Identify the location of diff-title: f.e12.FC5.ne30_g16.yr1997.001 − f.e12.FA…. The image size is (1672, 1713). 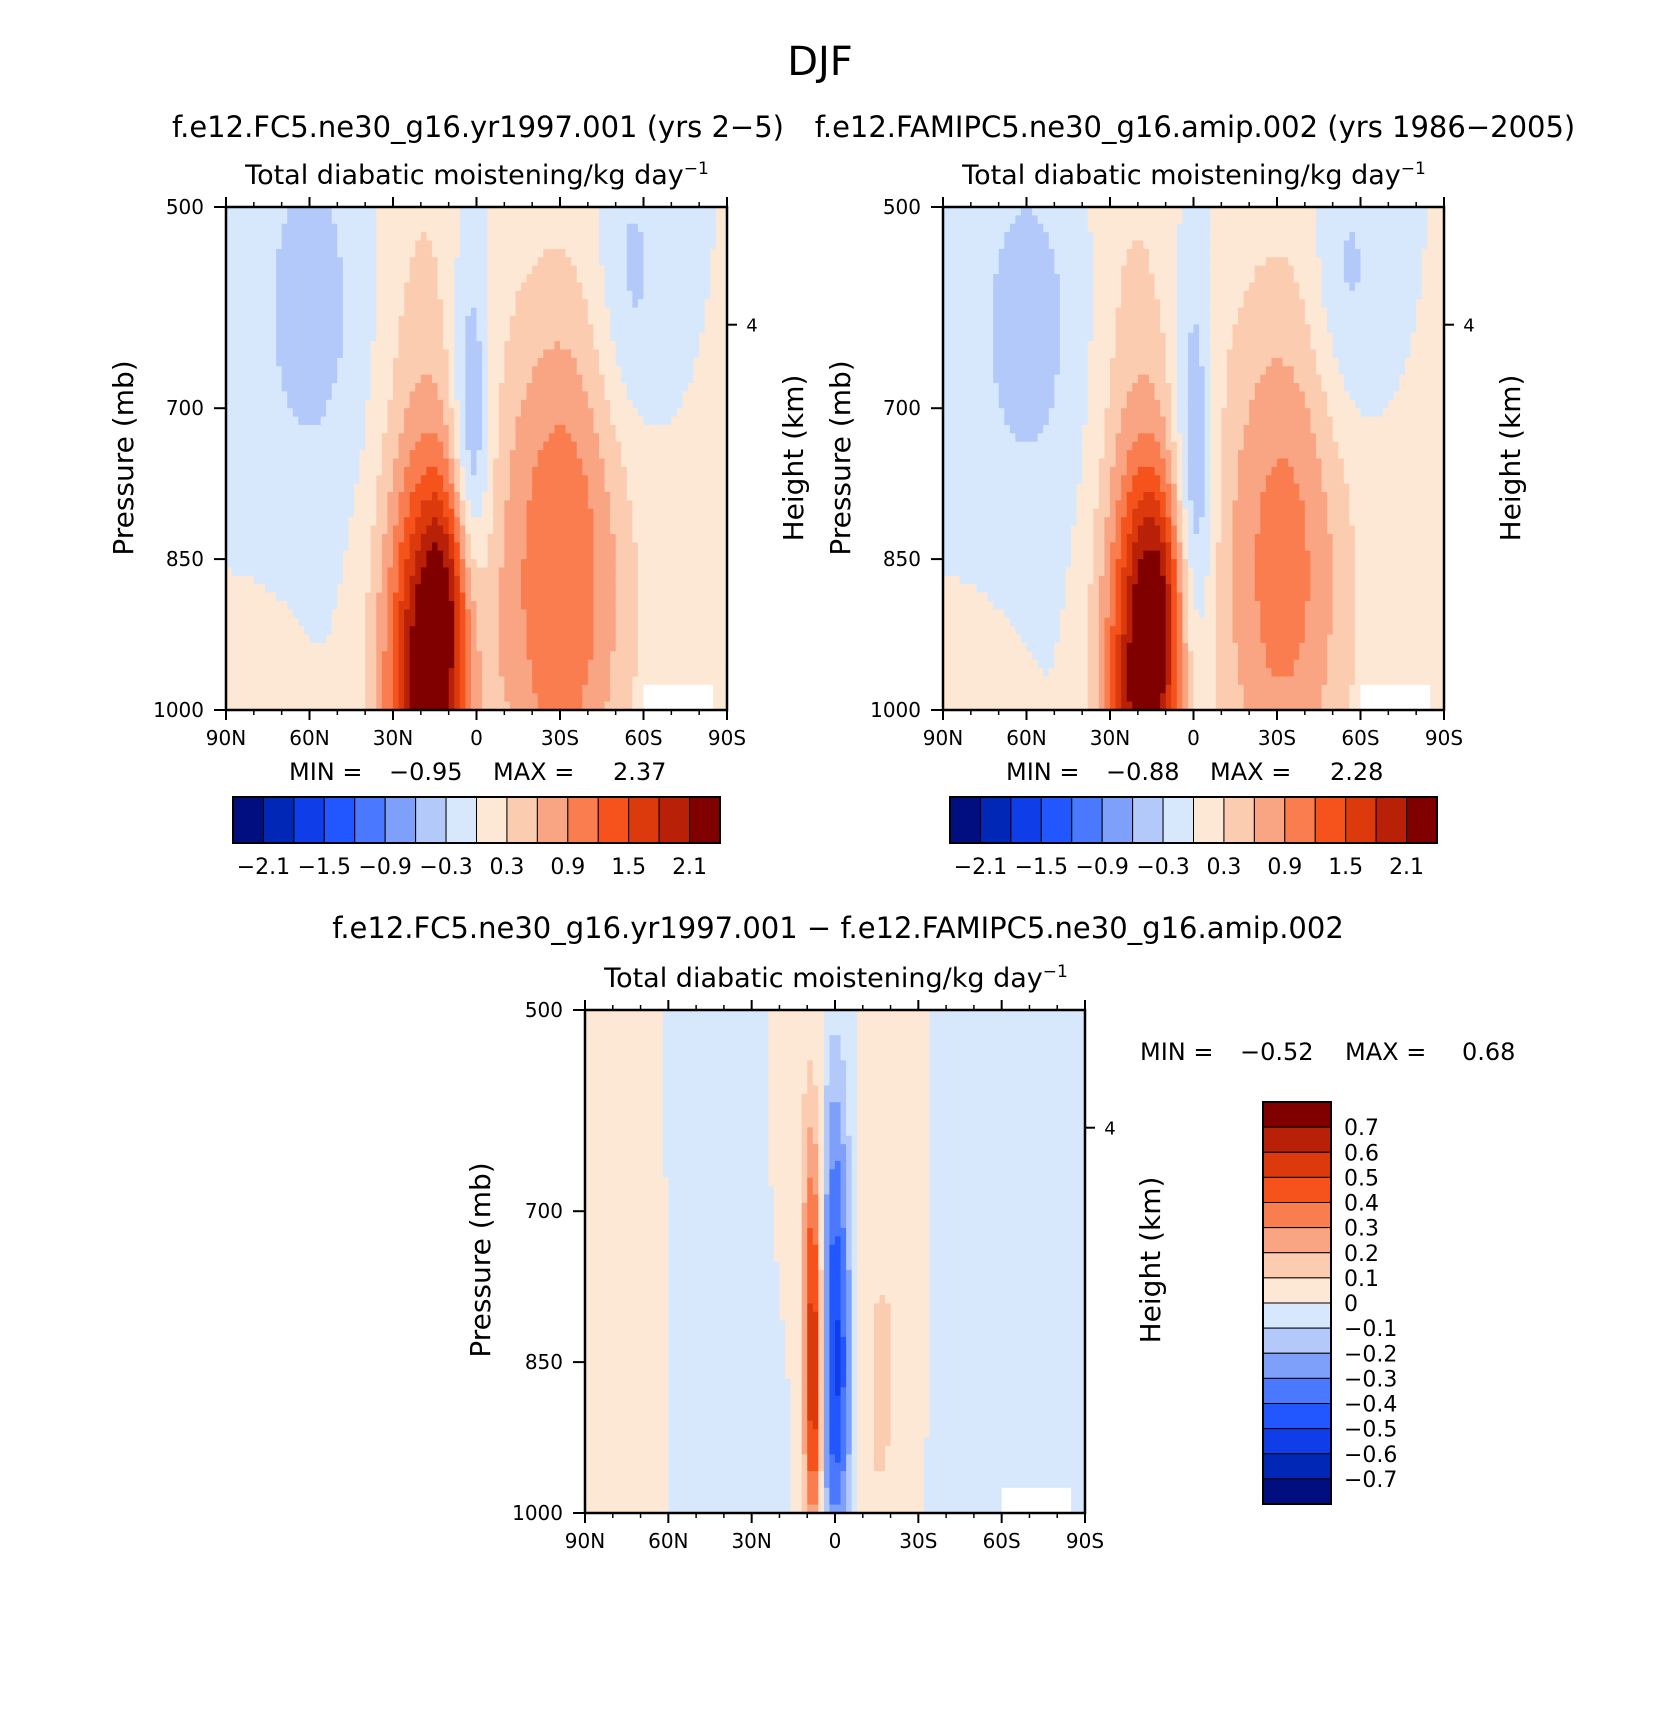
(838, 928).